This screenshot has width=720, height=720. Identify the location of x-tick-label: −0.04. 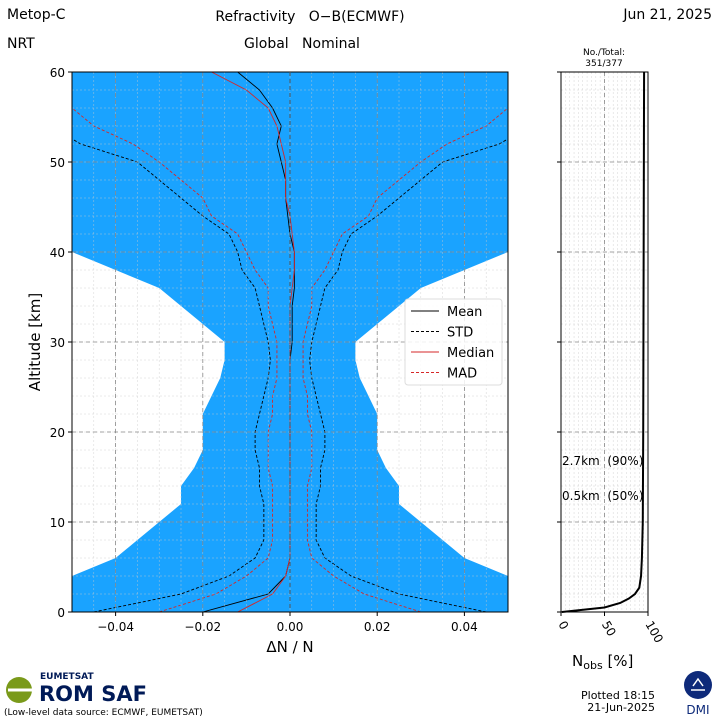
(115, 627).